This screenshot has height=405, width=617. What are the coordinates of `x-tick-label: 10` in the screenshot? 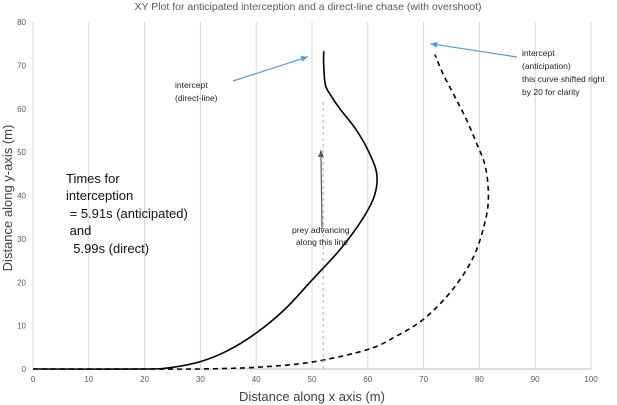 It's located at (88, 379).